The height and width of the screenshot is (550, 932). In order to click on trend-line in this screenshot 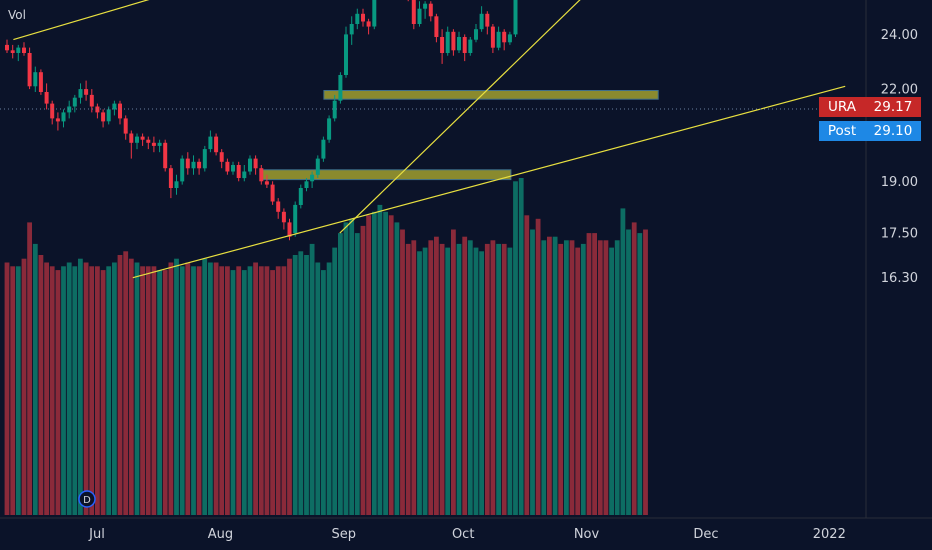, I will do `click(357, 20)`.